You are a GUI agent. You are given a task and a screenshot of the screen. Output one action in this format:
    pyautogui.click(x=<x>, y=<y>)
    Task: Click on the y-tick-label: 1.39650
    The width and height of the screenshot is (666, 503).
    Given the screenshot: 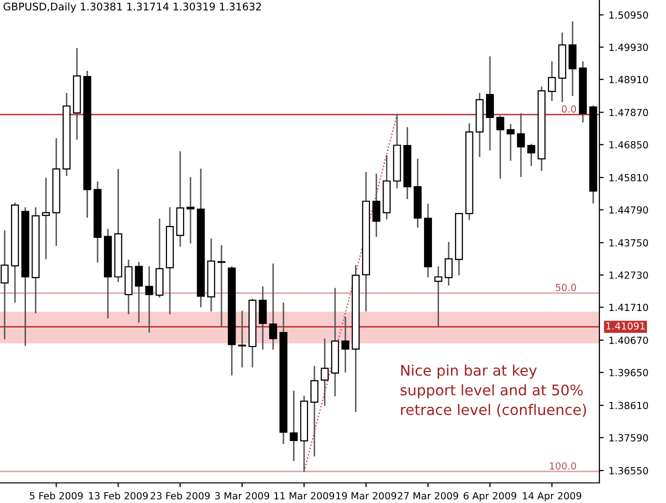 What is the action you would take?
    pyautogui.click(x=628, y=372)
    